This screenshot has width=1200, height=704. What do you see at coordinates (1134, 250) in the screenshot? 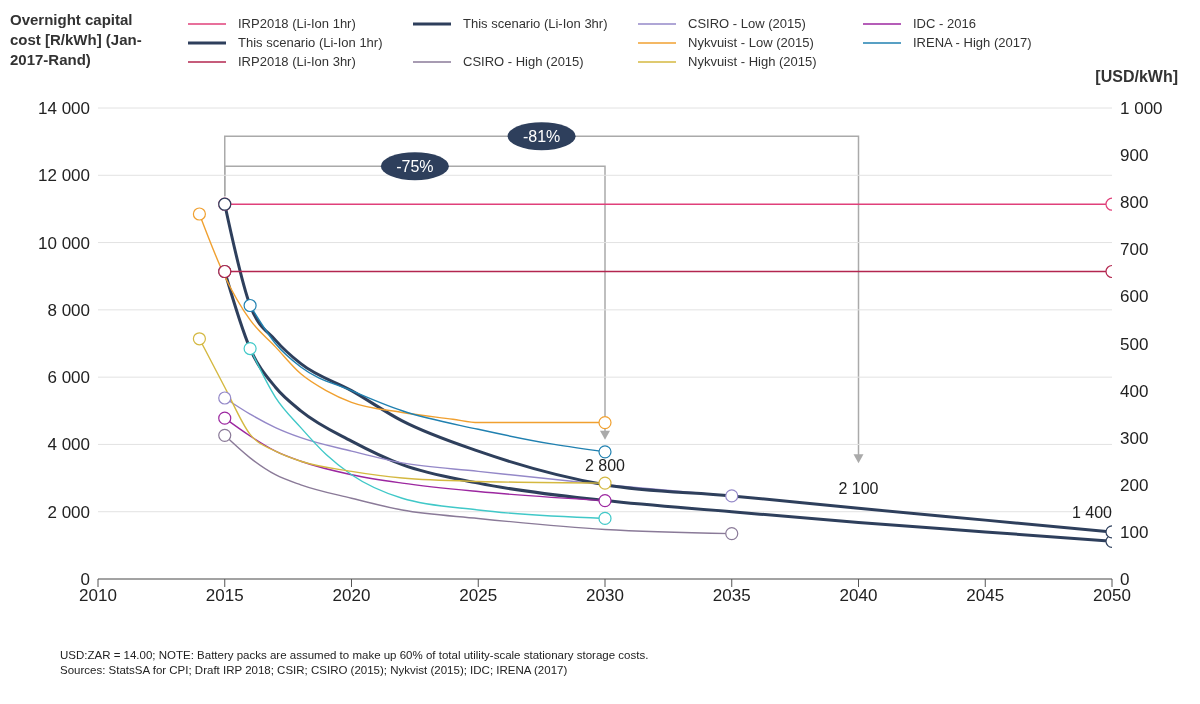
I see `y2-tick-label: 700` at bounding box center [1134, 250].